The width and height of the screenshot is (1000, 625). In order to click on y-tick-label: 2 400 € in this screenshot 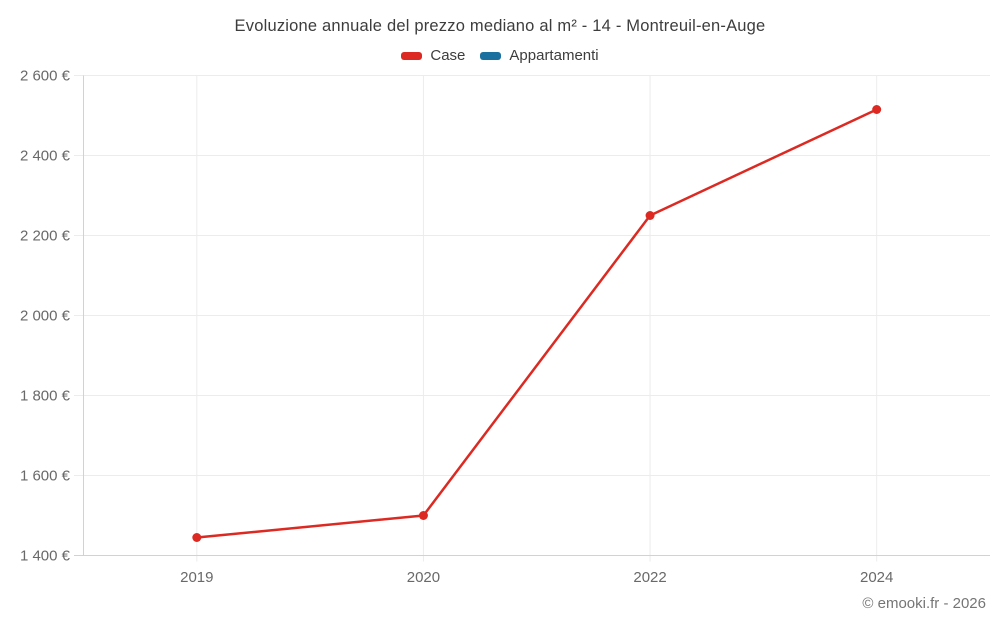, I will do `click(44, 155)`.